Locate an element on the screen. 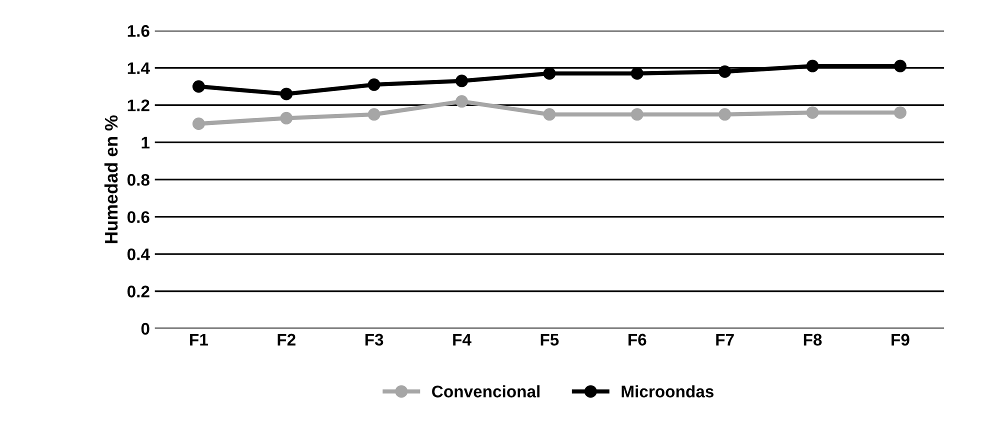 Image resolution: width=999 pixels, height=438 pixels. x-tick-label: F5 is located at coordinates (549, 340).